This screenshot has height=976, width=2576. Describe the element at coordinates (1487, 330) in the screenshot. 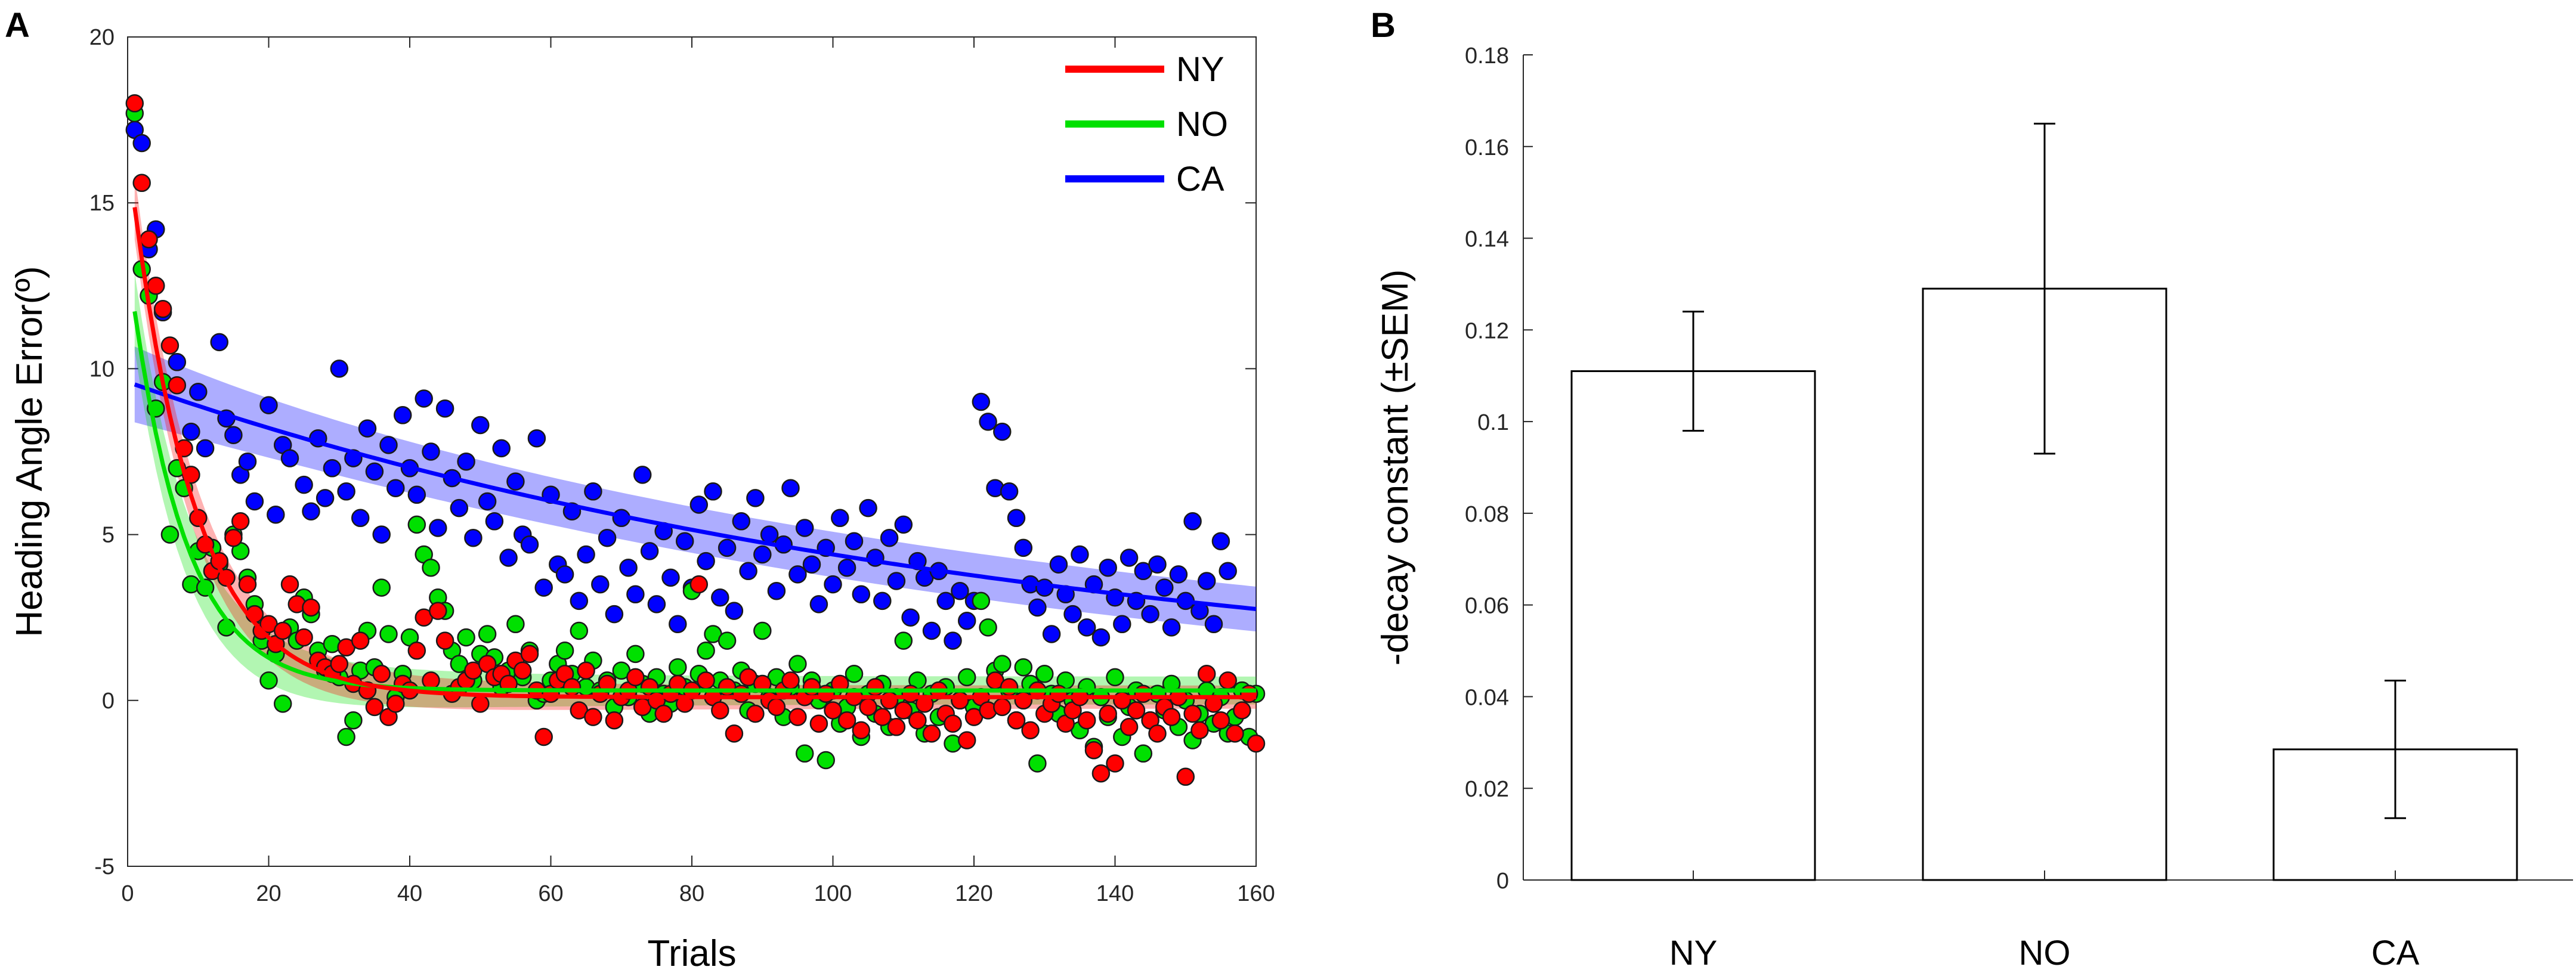

I see `y-tick-label: 0.12` at that location.